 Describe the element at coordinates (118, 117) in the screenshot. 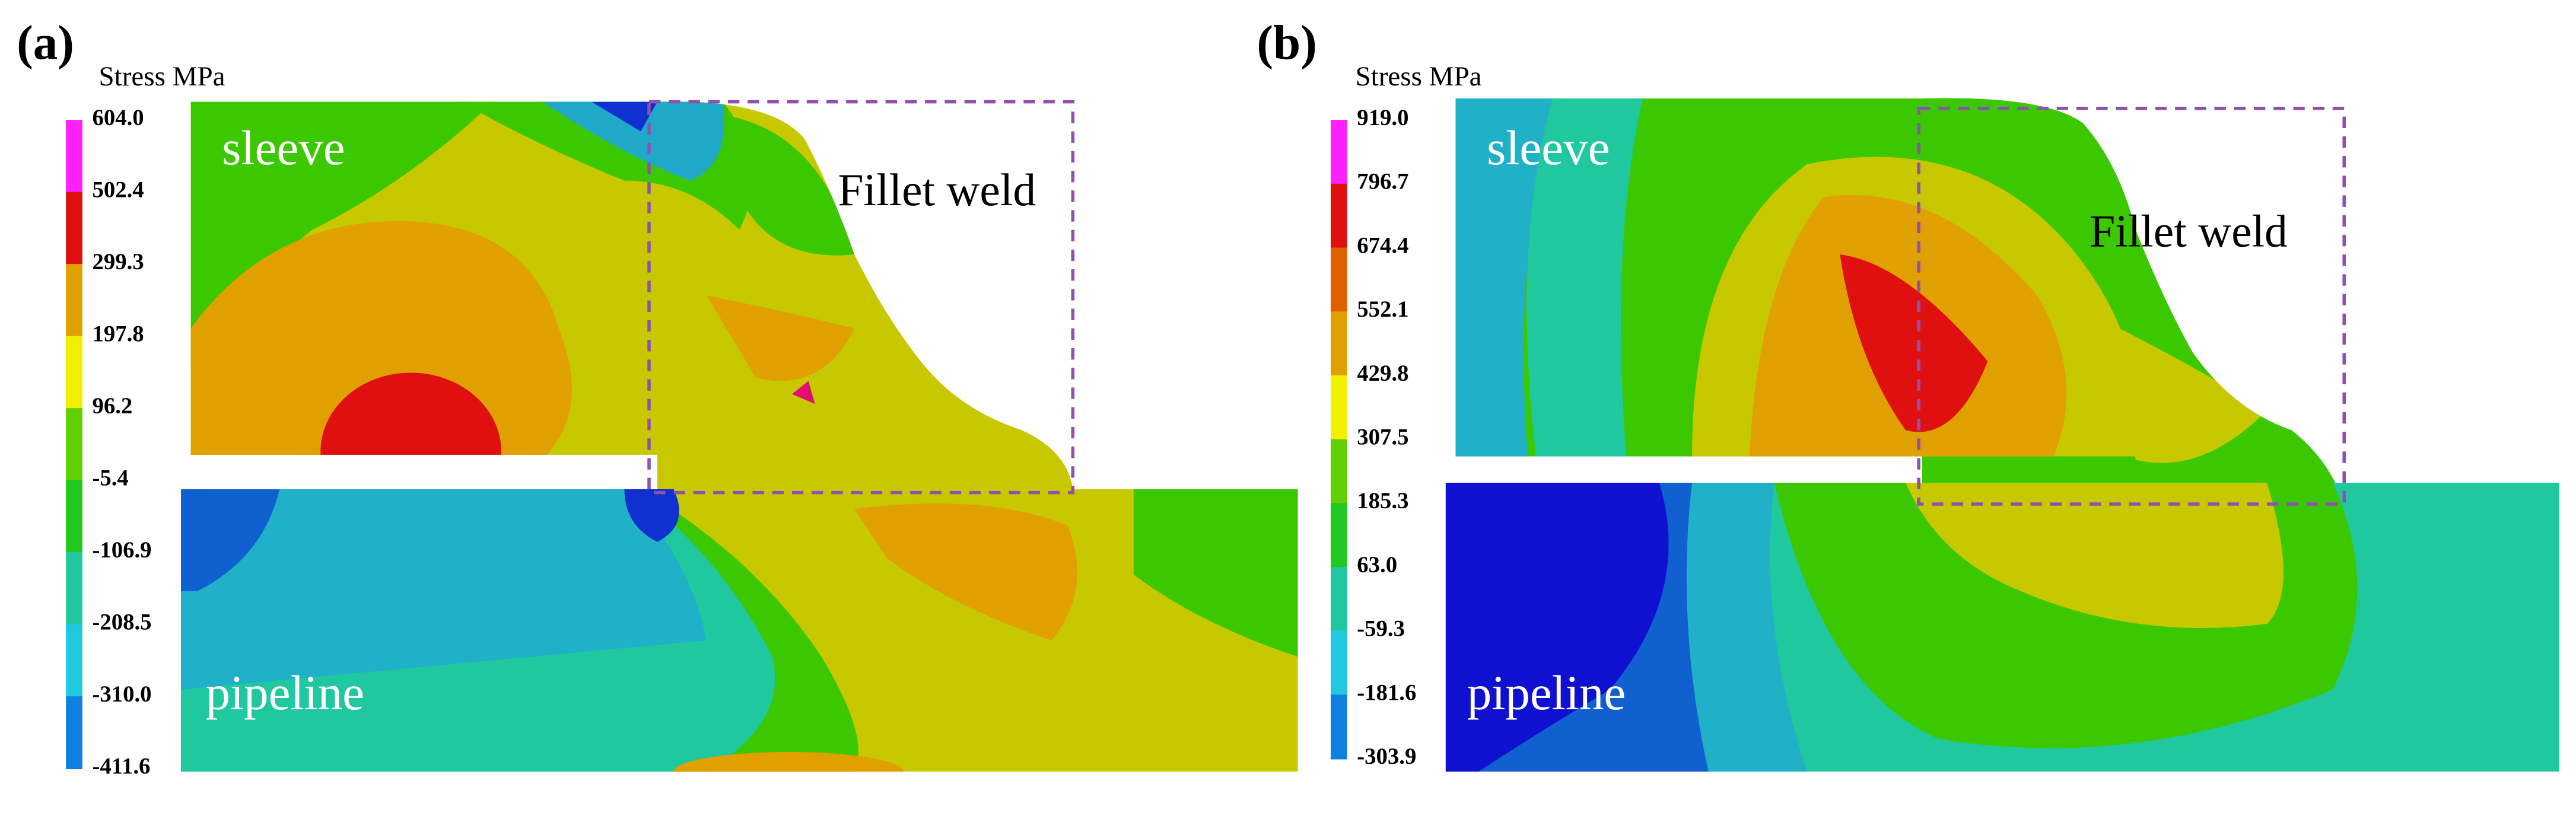

I see `colorbar-tick-label: 604.0` at that location.